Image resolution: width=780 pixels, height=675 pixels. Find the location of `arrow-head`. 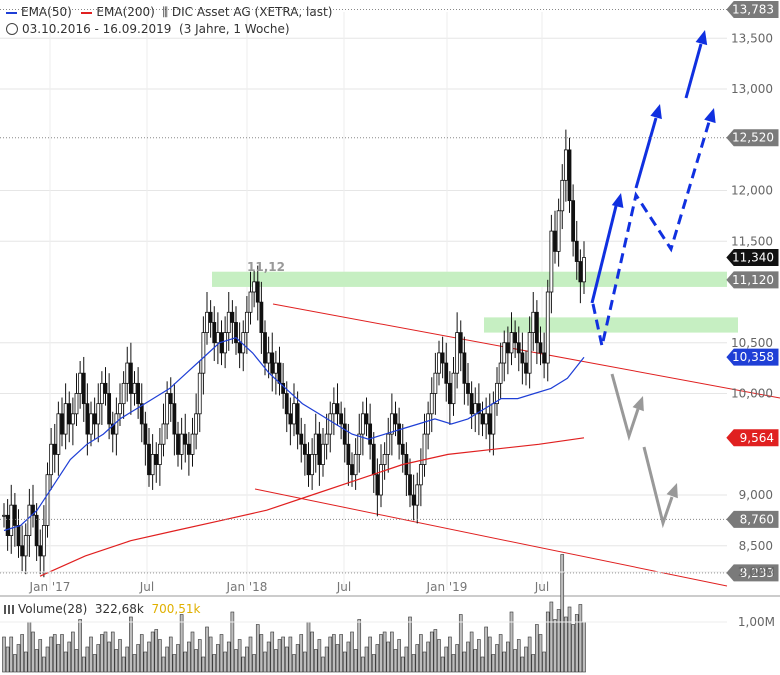

arrow-head is located at coordinates (617, 201).